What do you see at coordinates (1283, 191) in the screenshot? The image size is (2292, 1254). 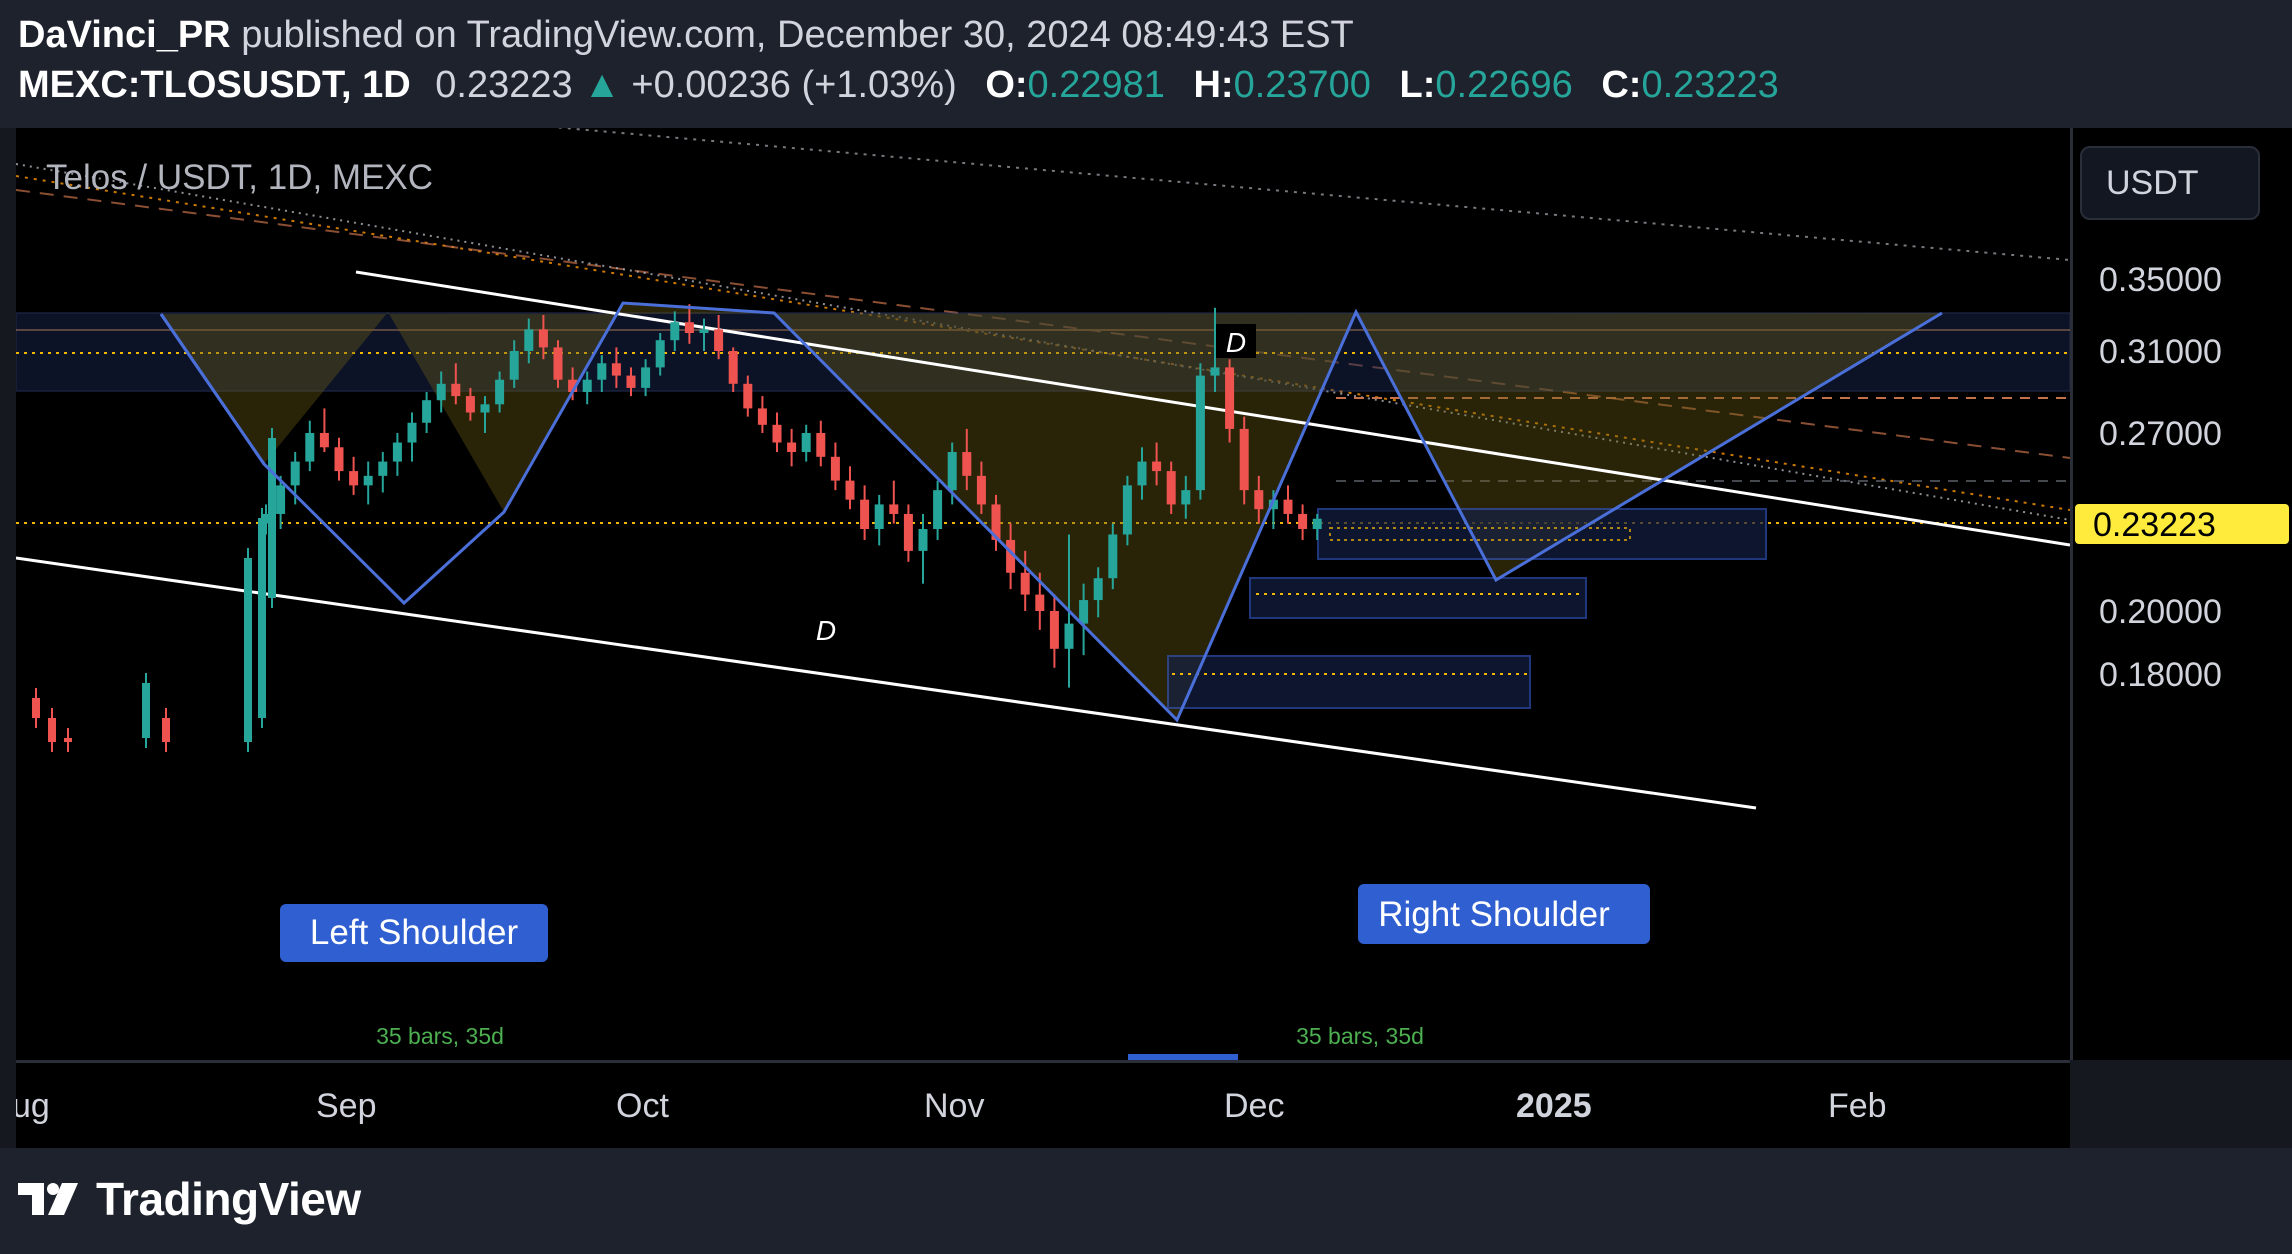 I see `grey-dotted-trendline` at bounding box center [1283, 191].